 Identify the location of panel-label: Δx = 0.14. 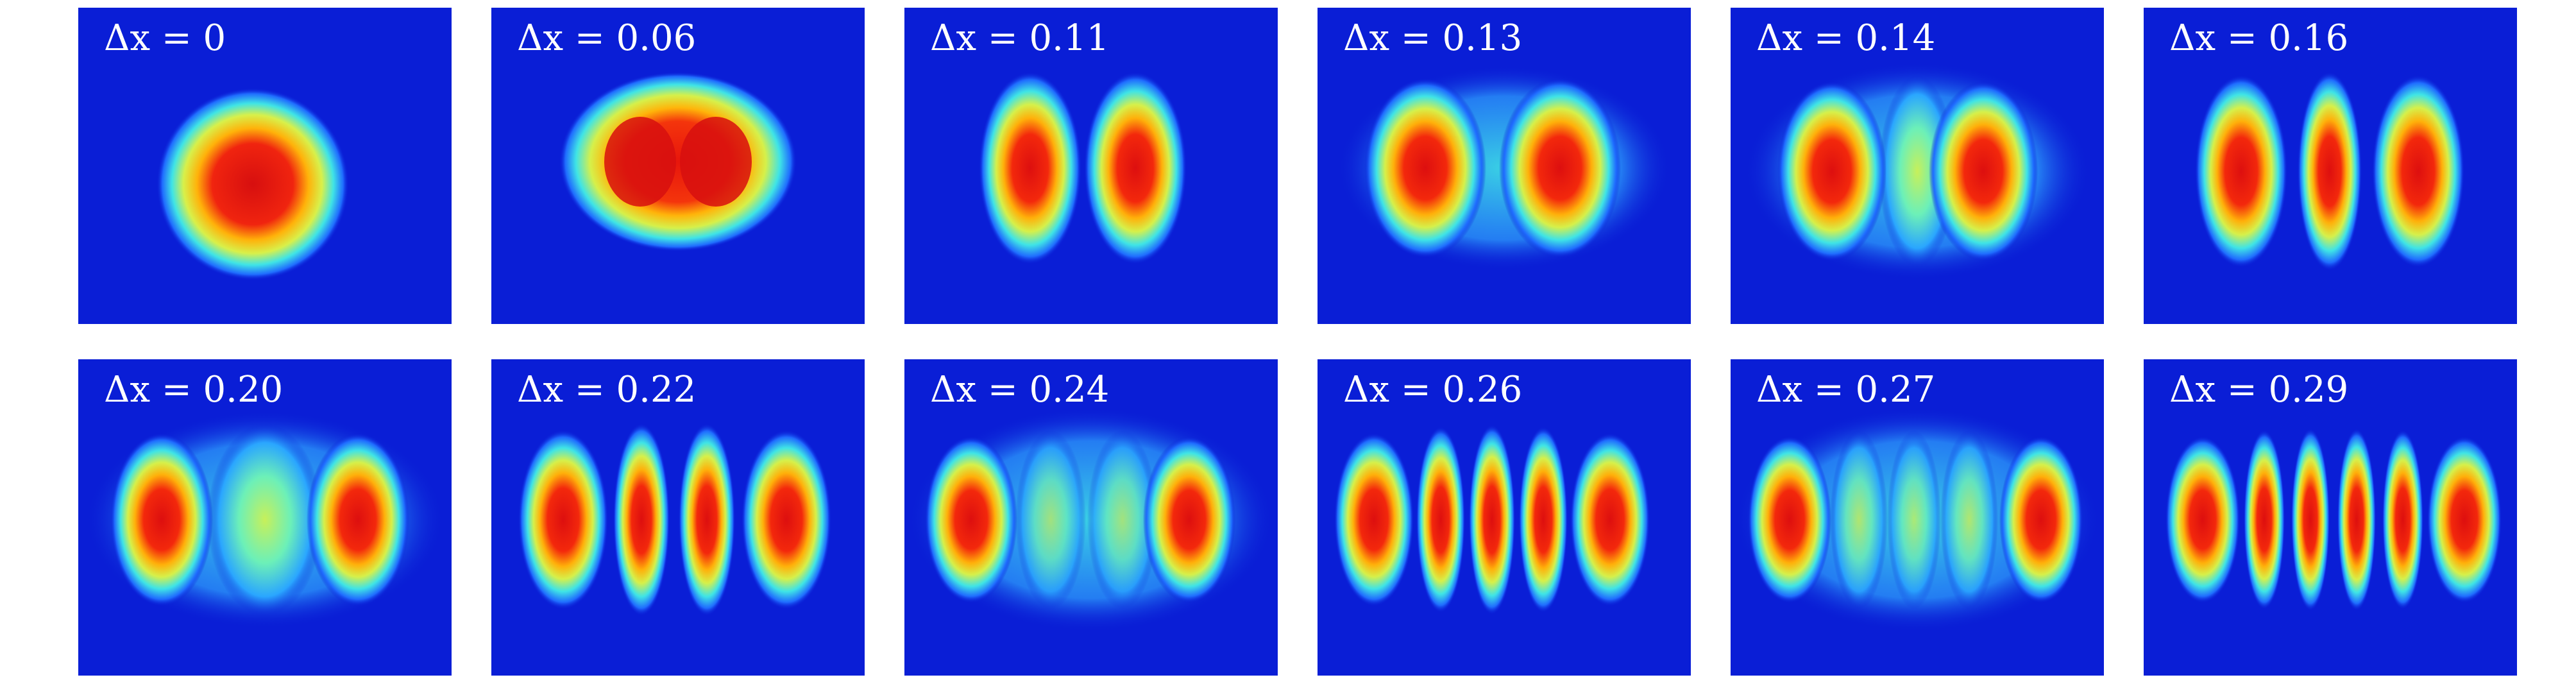
(1846, 38).